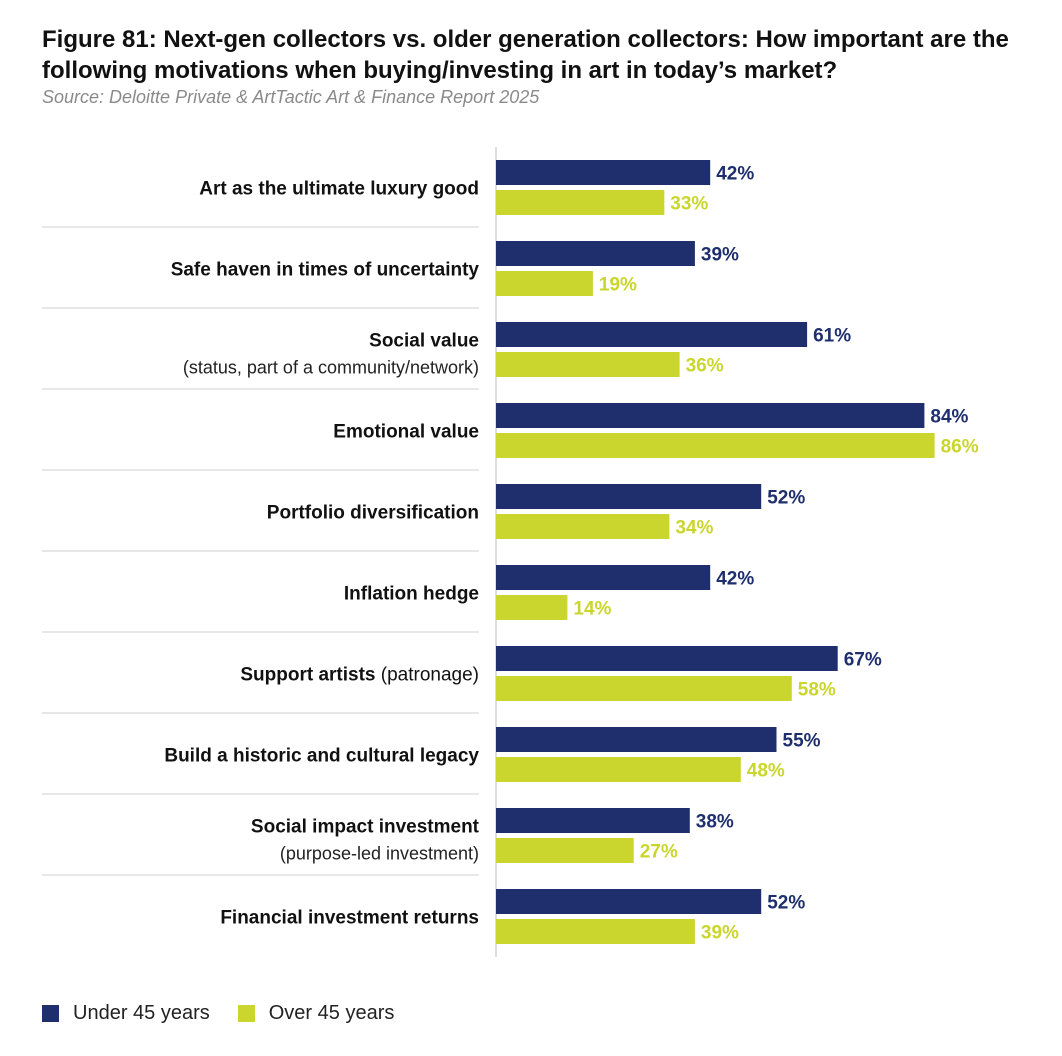  Describe the element at coordinates (50, 1013) in the screenshot. I see `legend-swatch-under45` at that location.